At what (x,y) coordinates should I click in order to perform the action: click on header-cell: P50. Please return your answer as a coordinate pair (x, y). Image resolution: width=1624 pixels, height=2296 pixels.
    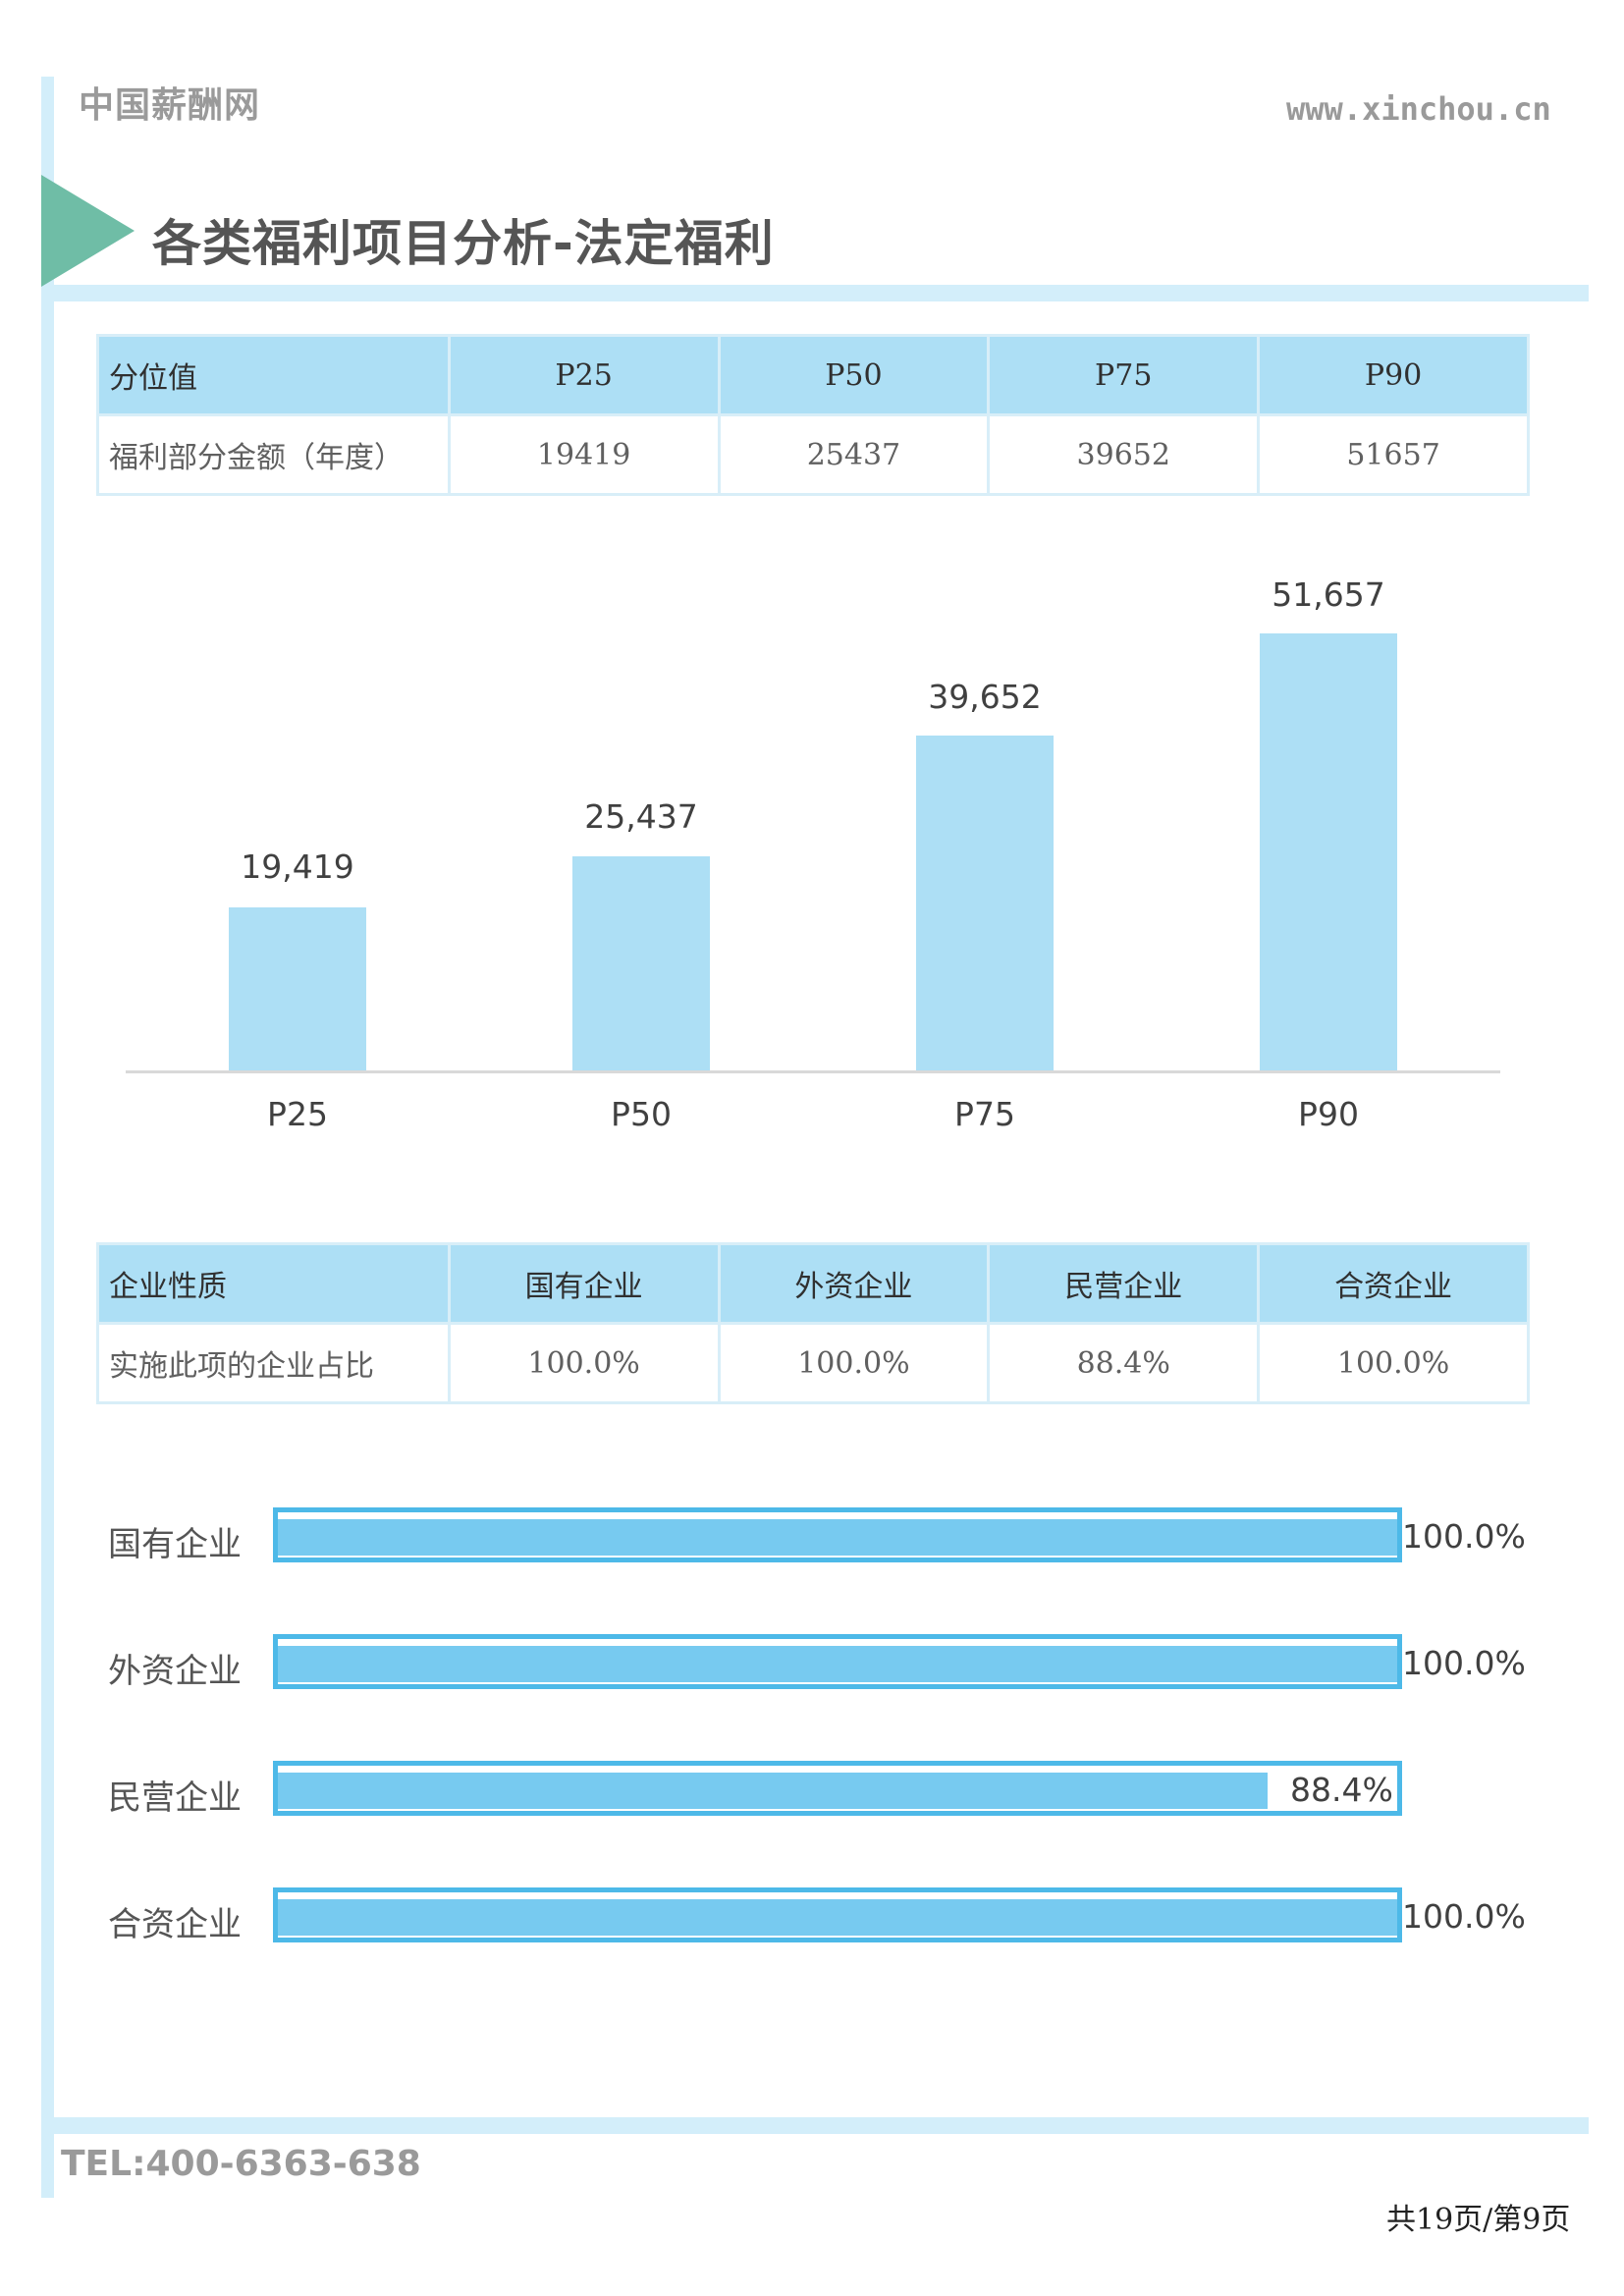
    Looking at the image, I should click on (854, 375).